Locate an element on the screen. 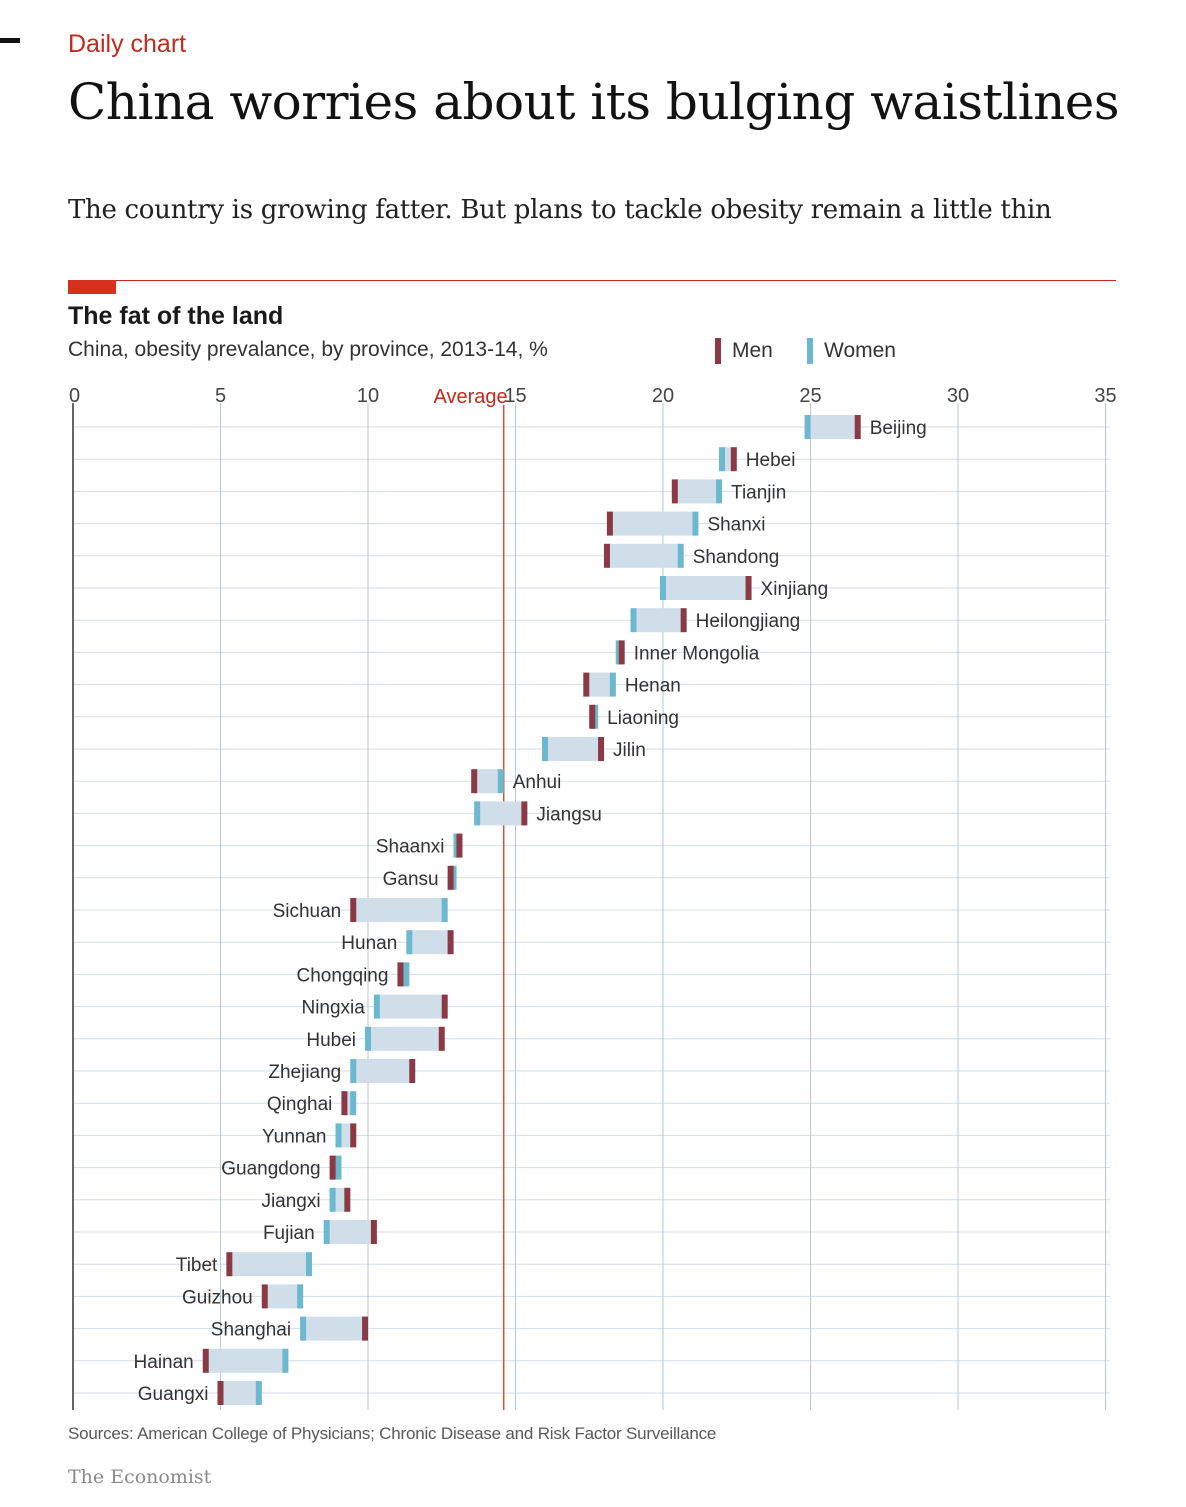  legend-swatch-men is located at coordinates (718, 351).